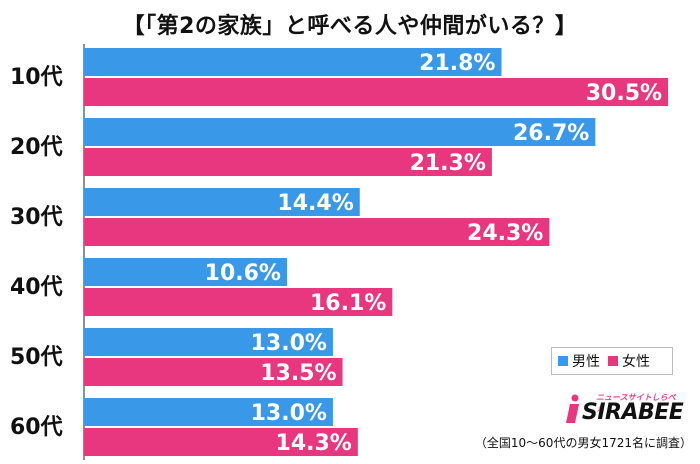  I want to click on category-label: 20代, so click(36, 147).